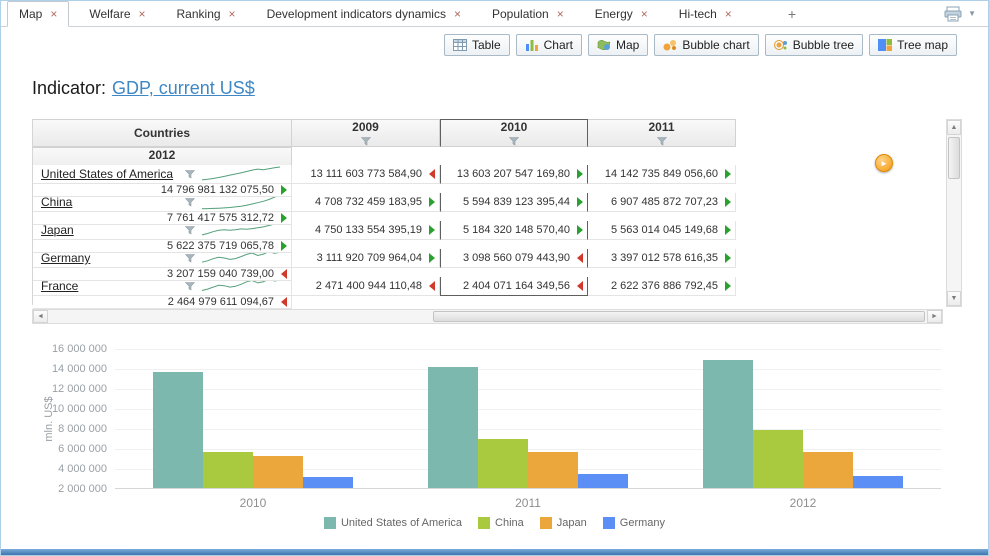 The image size is (989, 556). What do you see at coordinates (913, 45) in the screenshot?
I see `view-button-tree-map: Tree map` at bounding box center [913, 45].